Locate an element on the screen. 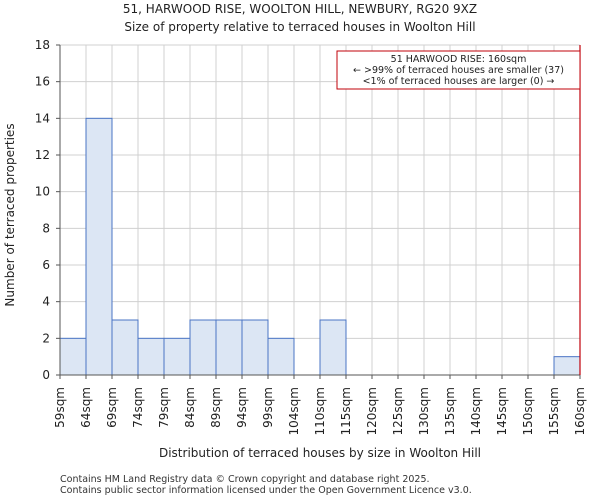 This screenshot has width=600, height=500. bar-155sqm is located at coordinates (567, 366).